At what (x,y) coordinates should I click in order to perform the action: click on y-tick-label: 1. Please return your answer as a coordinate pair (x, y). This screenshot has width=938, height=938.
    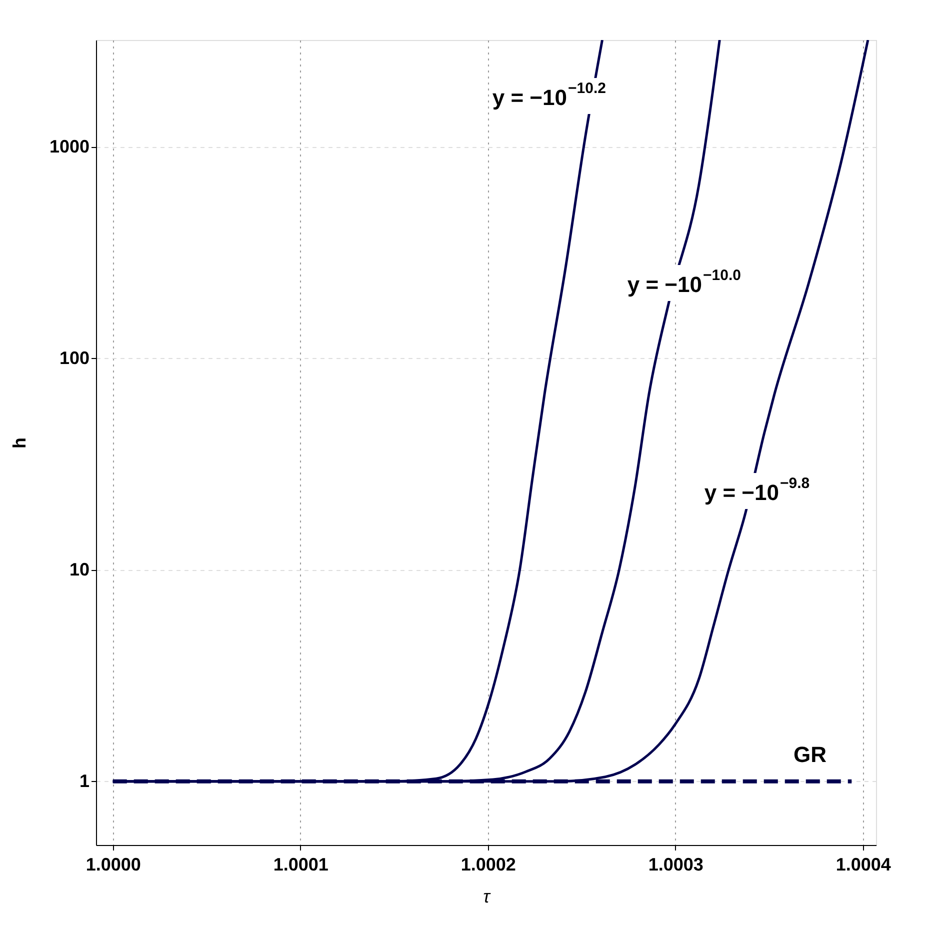
    Looking at the image, I should click on (84, 780).